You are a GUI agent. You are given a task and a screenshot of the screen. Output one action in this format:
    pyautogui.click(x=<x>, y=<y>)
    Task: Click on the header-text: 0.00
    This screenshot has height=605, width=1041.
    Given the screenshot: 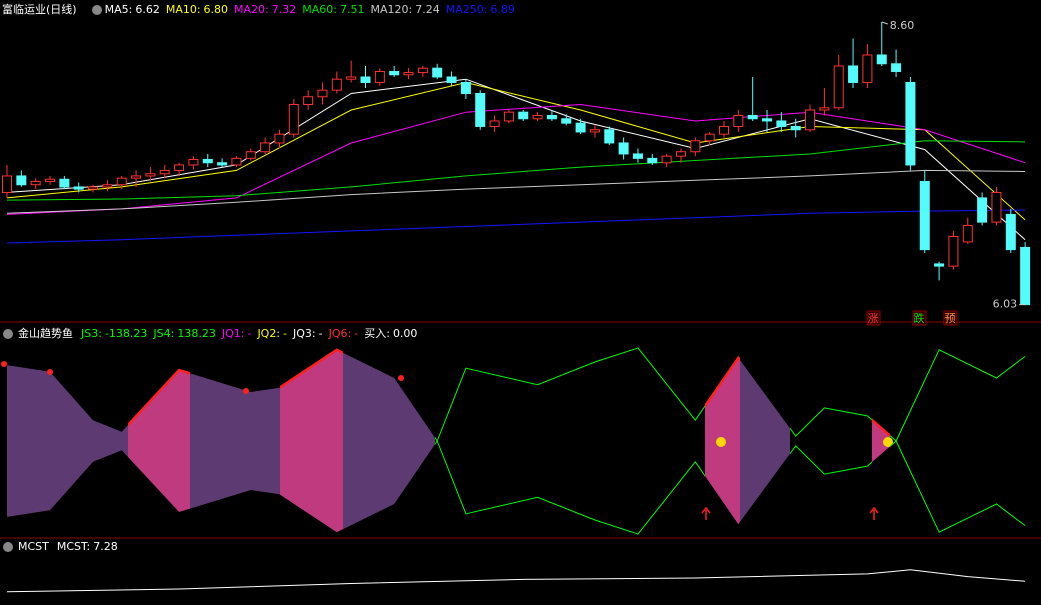 What is the action you would take?
    pyautogui.click(x=405, y=333)
    